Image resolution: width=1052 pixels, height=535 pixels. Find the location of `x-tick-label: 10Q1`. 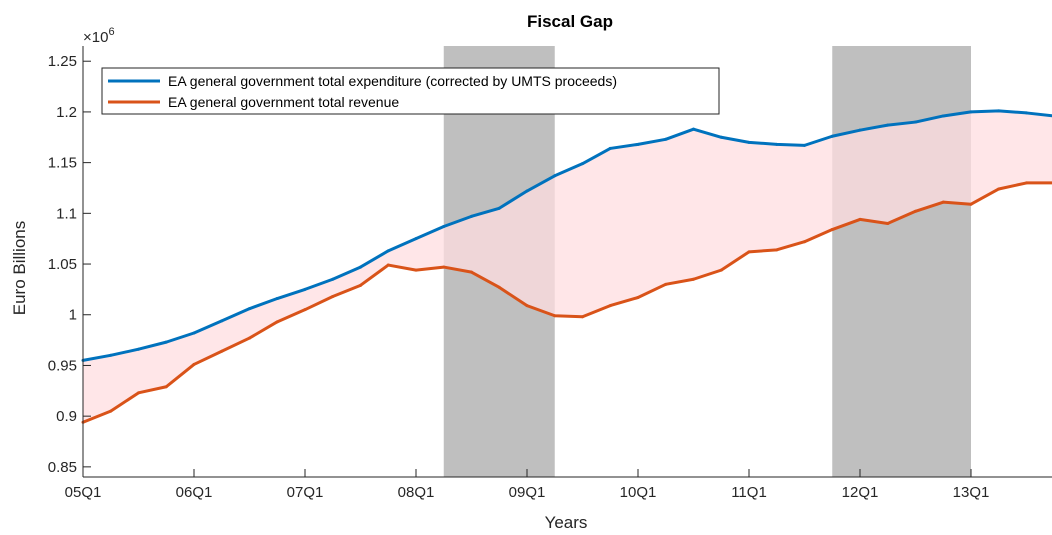

x-tick-label: 10Q1 is located at coordinates (638, 492).